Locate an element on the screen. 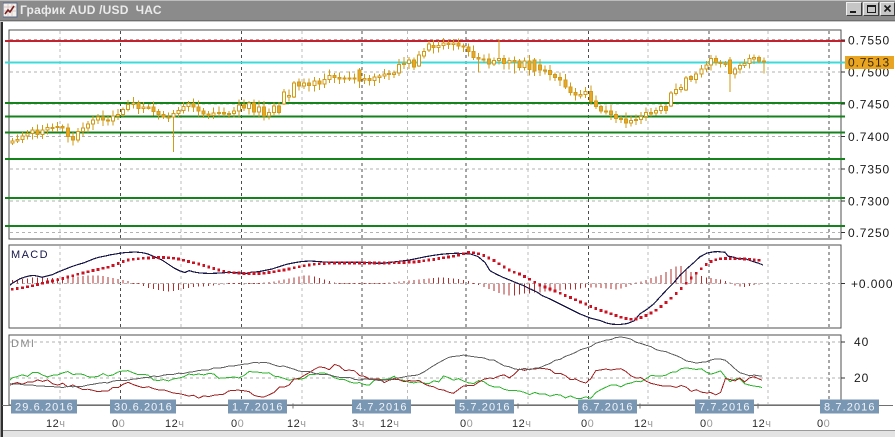 The height and width of the screenshot is (437, 895). svg-text: 0.7250 is located at coordinates (869, 233).